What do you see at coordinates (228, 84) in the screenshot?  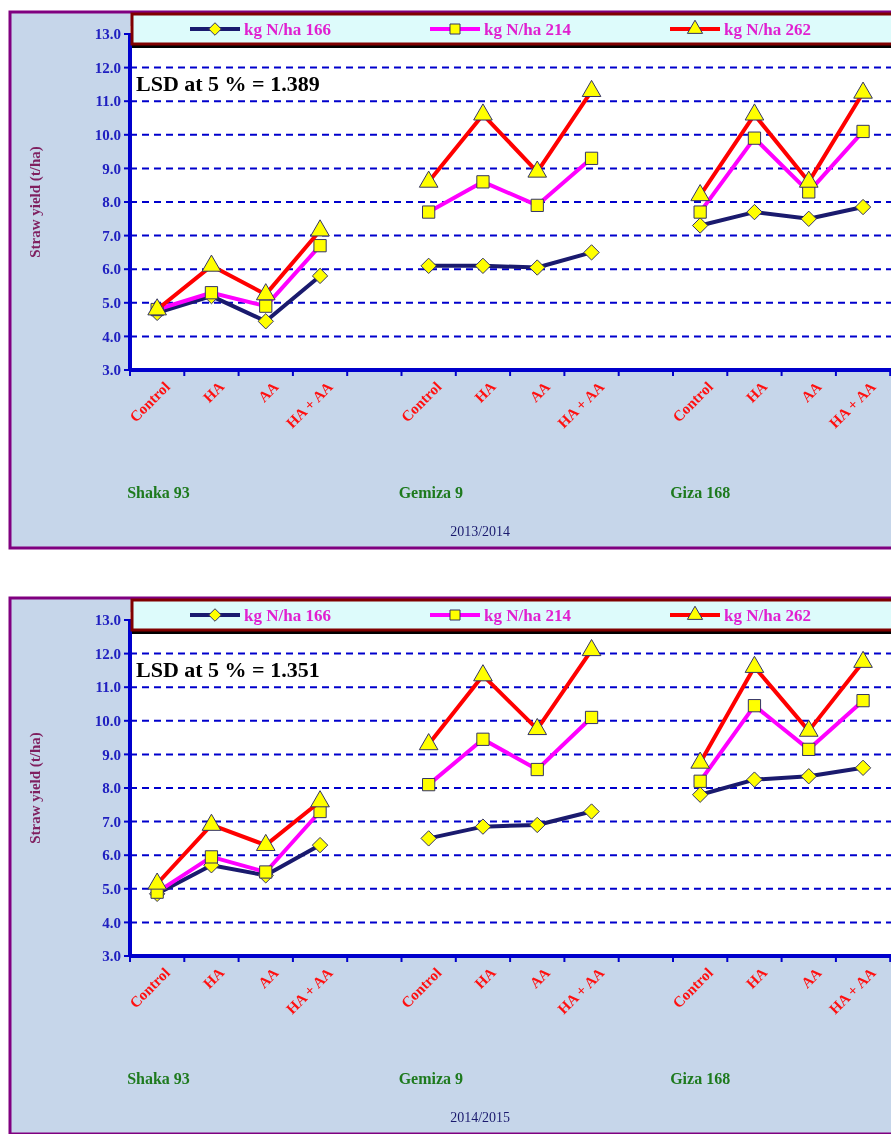 I see `annotation: LSD at 5 % = 1.389` at bounding box center [228, 84].